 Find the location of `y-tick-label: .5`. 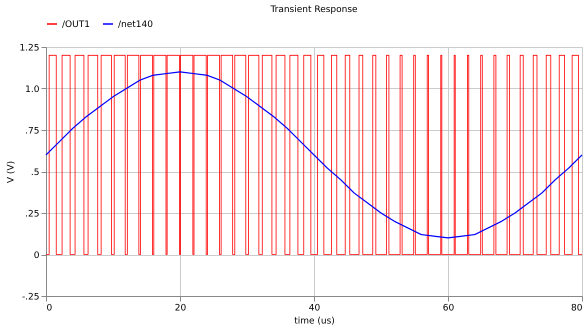

y-tick-label: .5 is located at coordinates (35, 173).